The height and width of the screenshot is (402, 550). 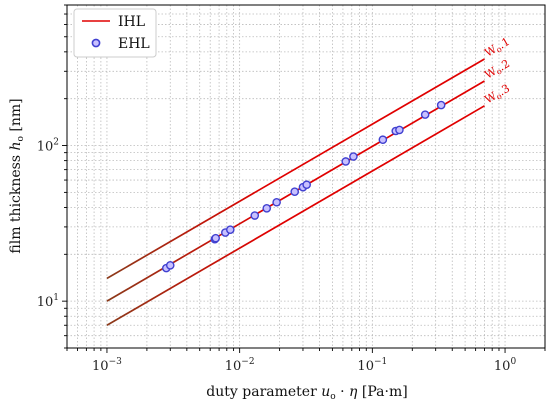 What do you see at coordinates (240, 365) in the screenshot?
I see `x-tick-label: 10⁻²` at bounding box center [240, 365].